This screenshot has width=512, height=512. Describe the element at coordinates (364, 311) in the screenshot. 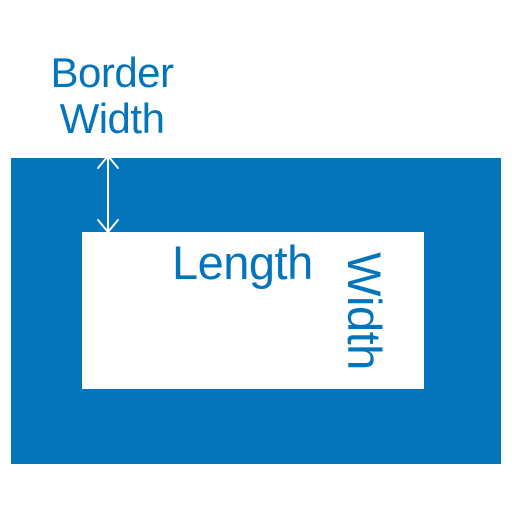

I see `width-label: Width` at that location.